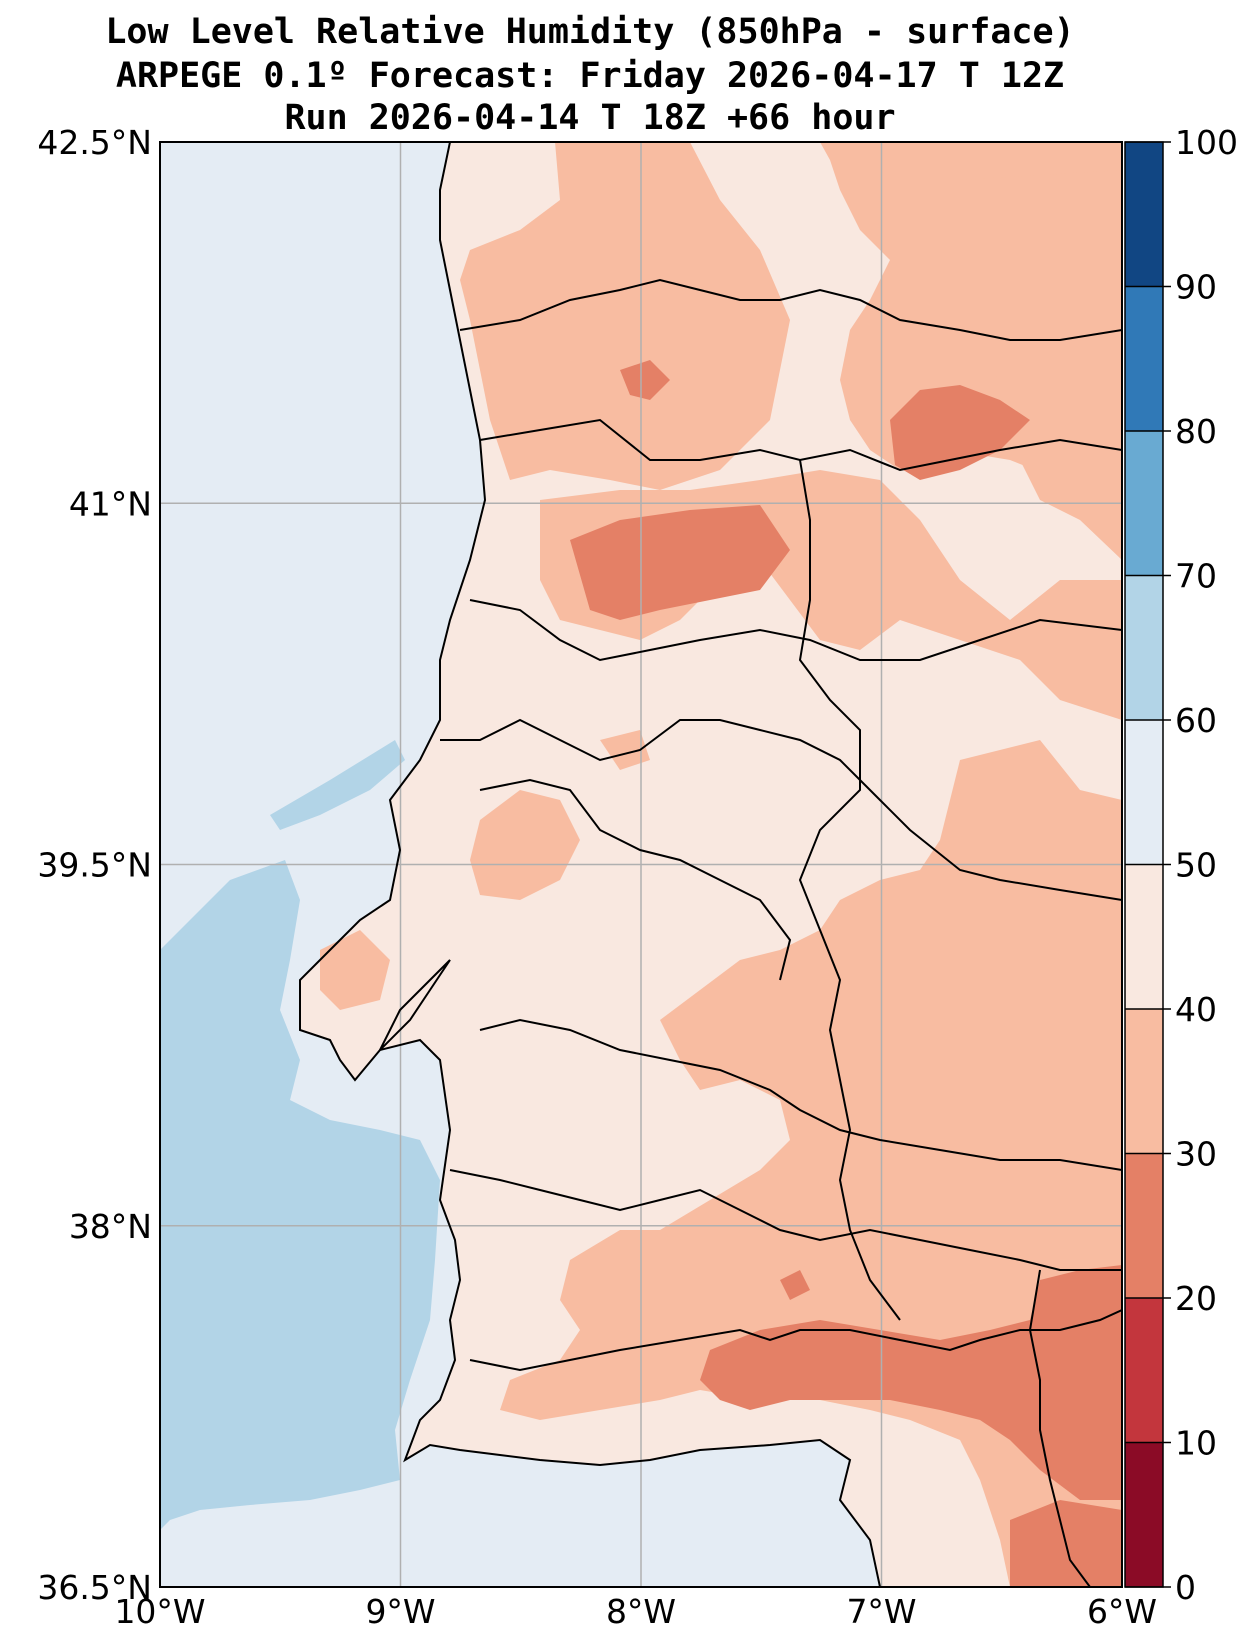 The height and width of the screenshot is (1648, 1259). What do you see at coordinates (1196, 865) in the screenshot?
I see `colorbar-label: 50` at bounding box center [1196, 865].